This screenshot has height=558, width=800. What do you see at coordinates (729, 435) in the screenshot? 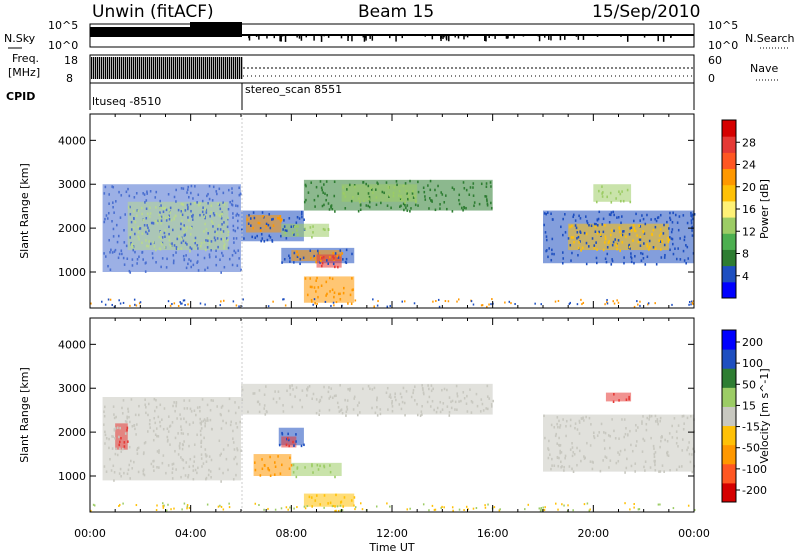
I see `colorbar-swatch` at bounding box center [729, 435].